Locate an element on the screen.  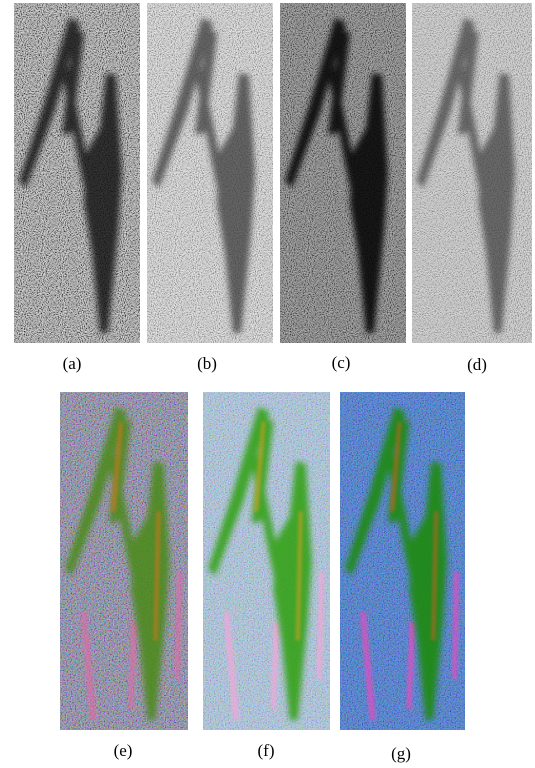
panel-label: (e) is located at coordinates (123, 750).